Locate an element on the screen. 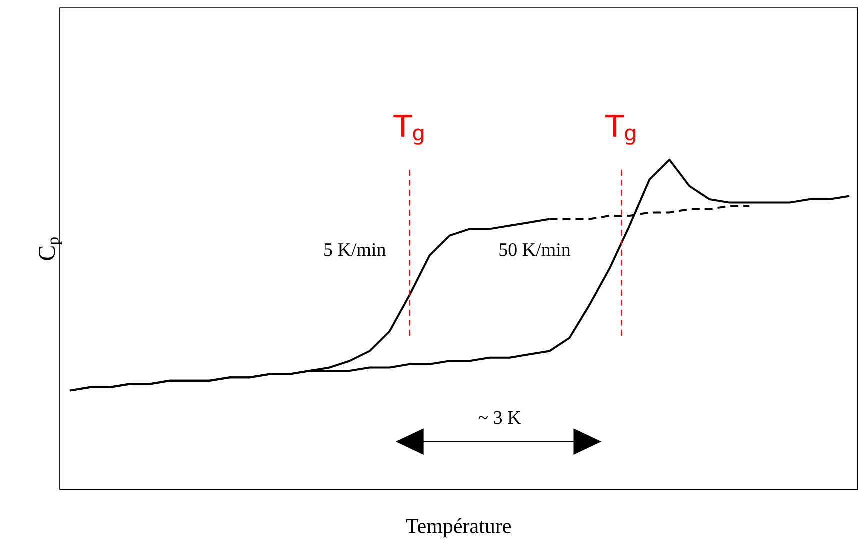  annotation: ~ 3 K is located at coordinates (500, 418).